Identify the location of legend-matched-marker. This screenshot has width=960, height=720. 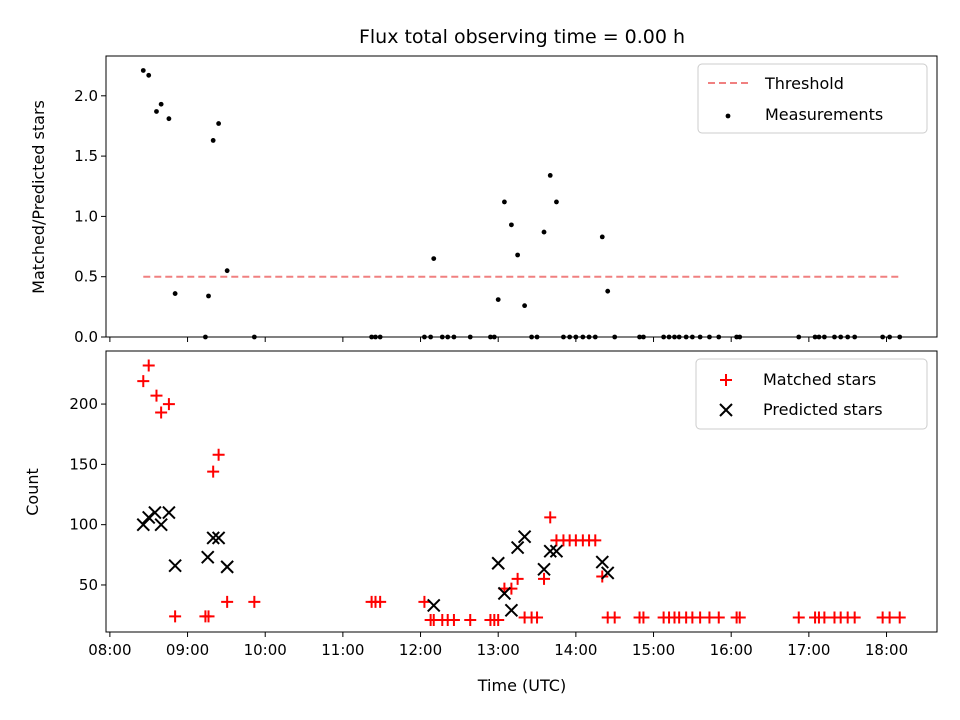
(726, 380).